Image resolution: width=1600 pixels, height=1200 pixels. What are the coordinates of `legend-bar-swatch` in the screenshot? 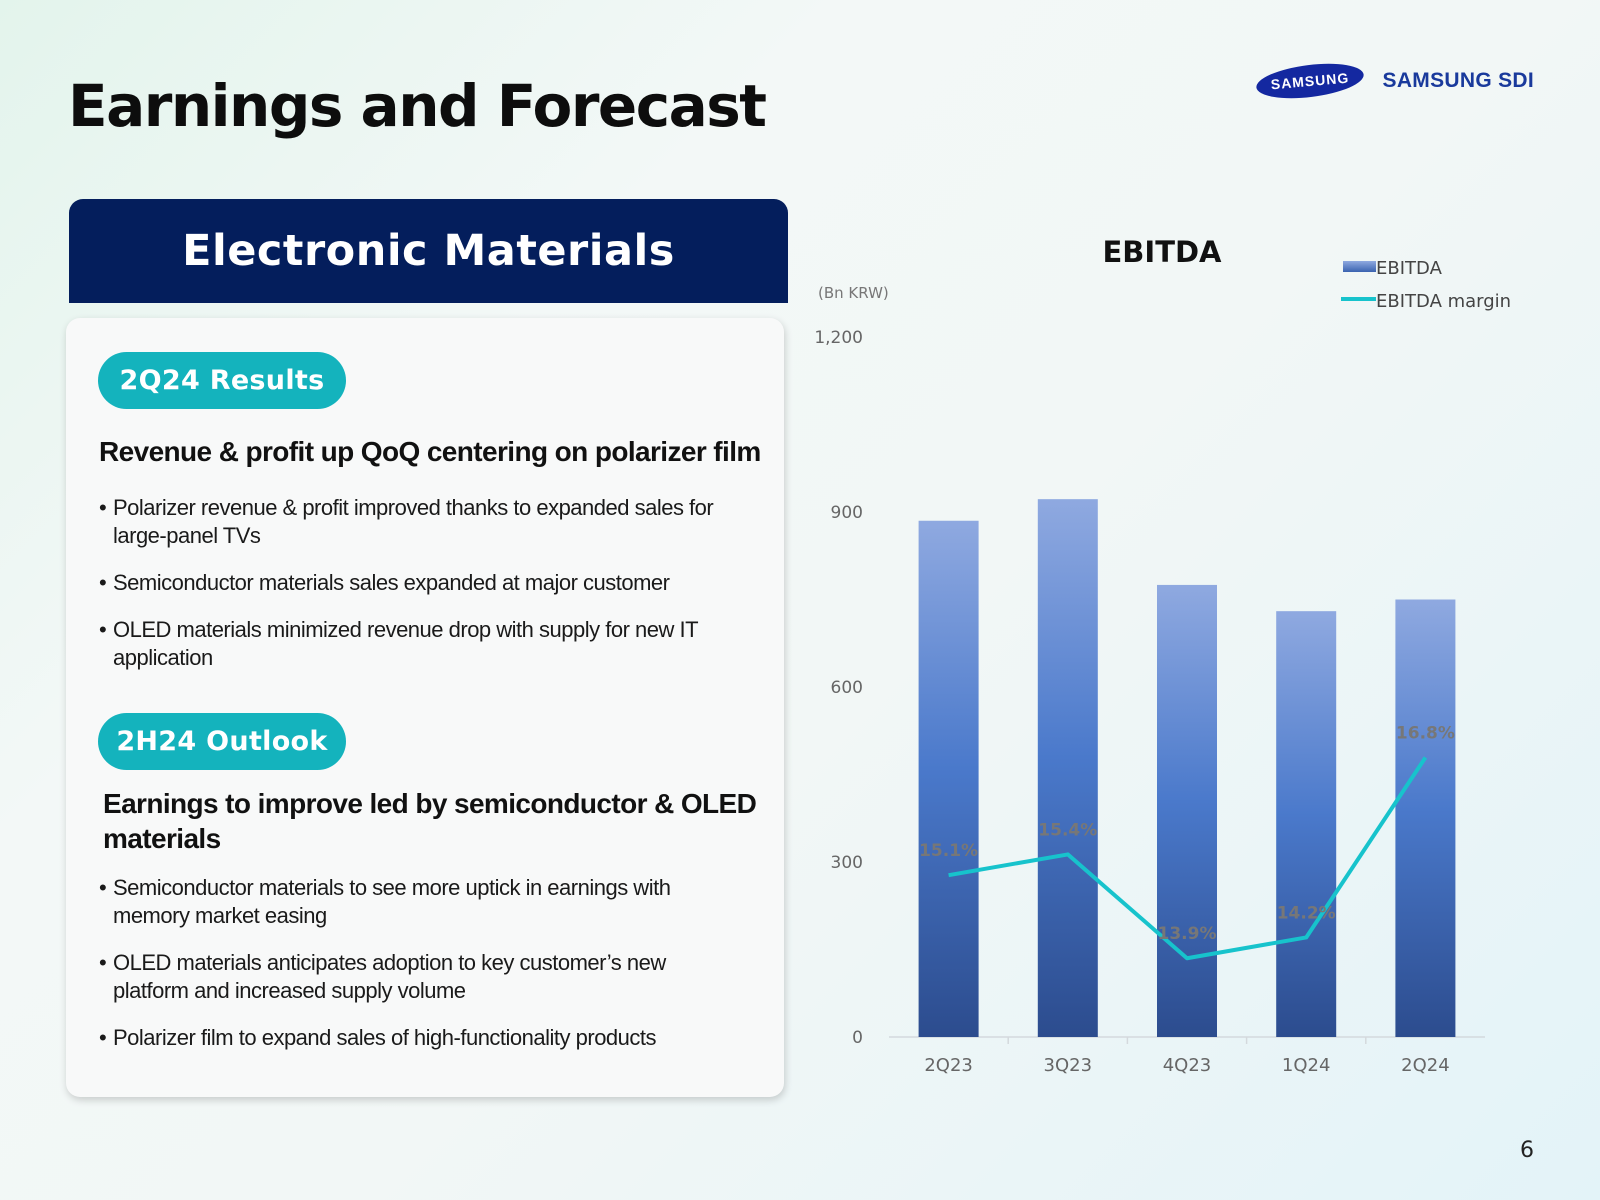 It's located at (1359, 266).